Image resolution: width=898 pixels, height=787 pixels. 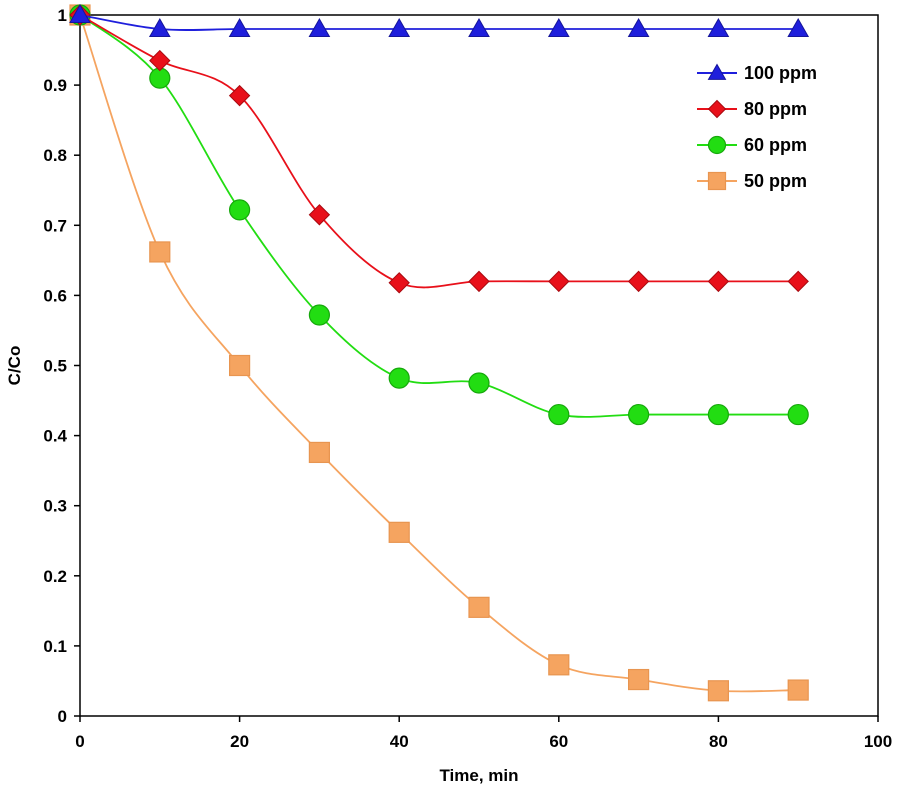 I want to click on y-tick-label: 0.4, so click(x=55, y=436).